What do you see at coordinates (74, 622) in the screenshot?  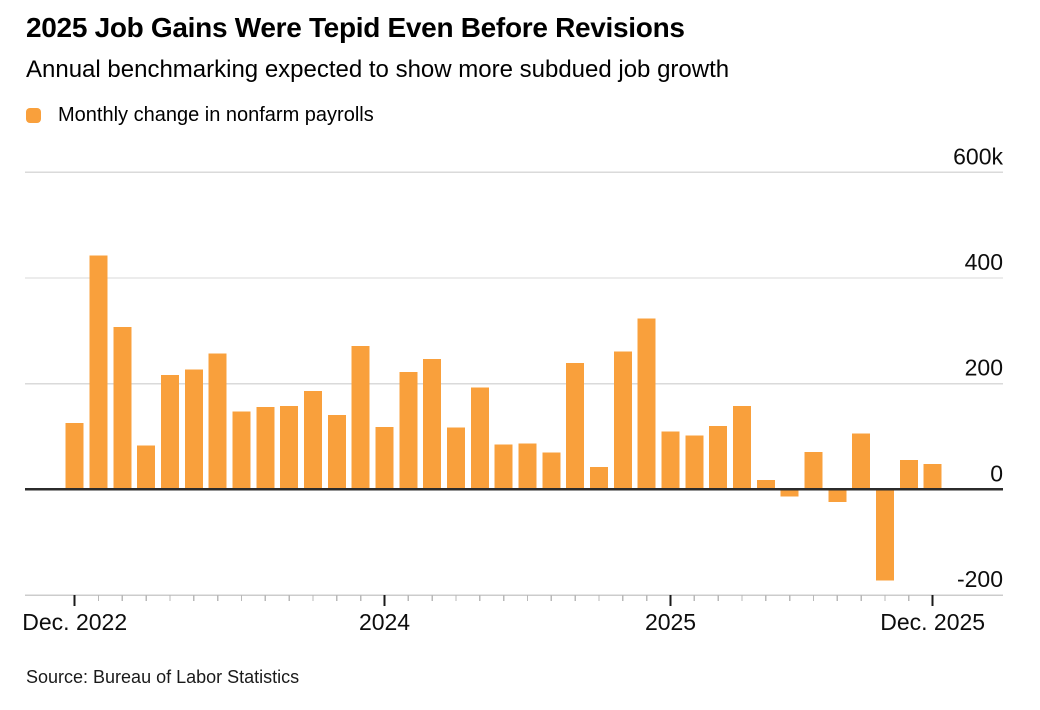 I see `x-axis-label-dec-2022: Dec. 2022` at bounding box center [74, 622].